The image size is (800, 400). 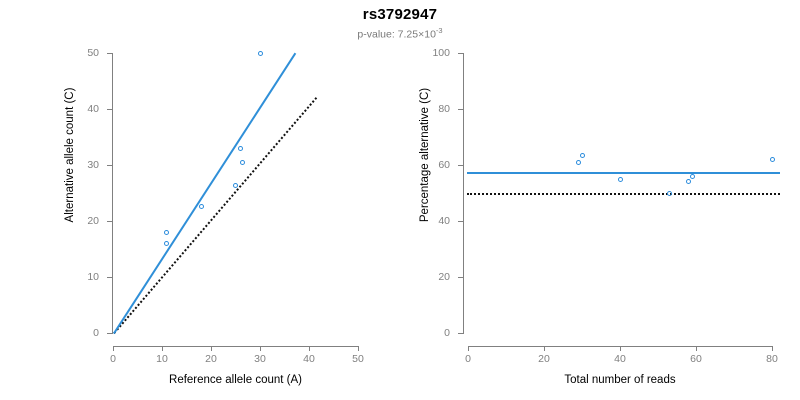 What do you see at coordinates (468, 359) in the screenshot?
I see `right-x-tick-label-0: 0` at bounding box center [468, 359].